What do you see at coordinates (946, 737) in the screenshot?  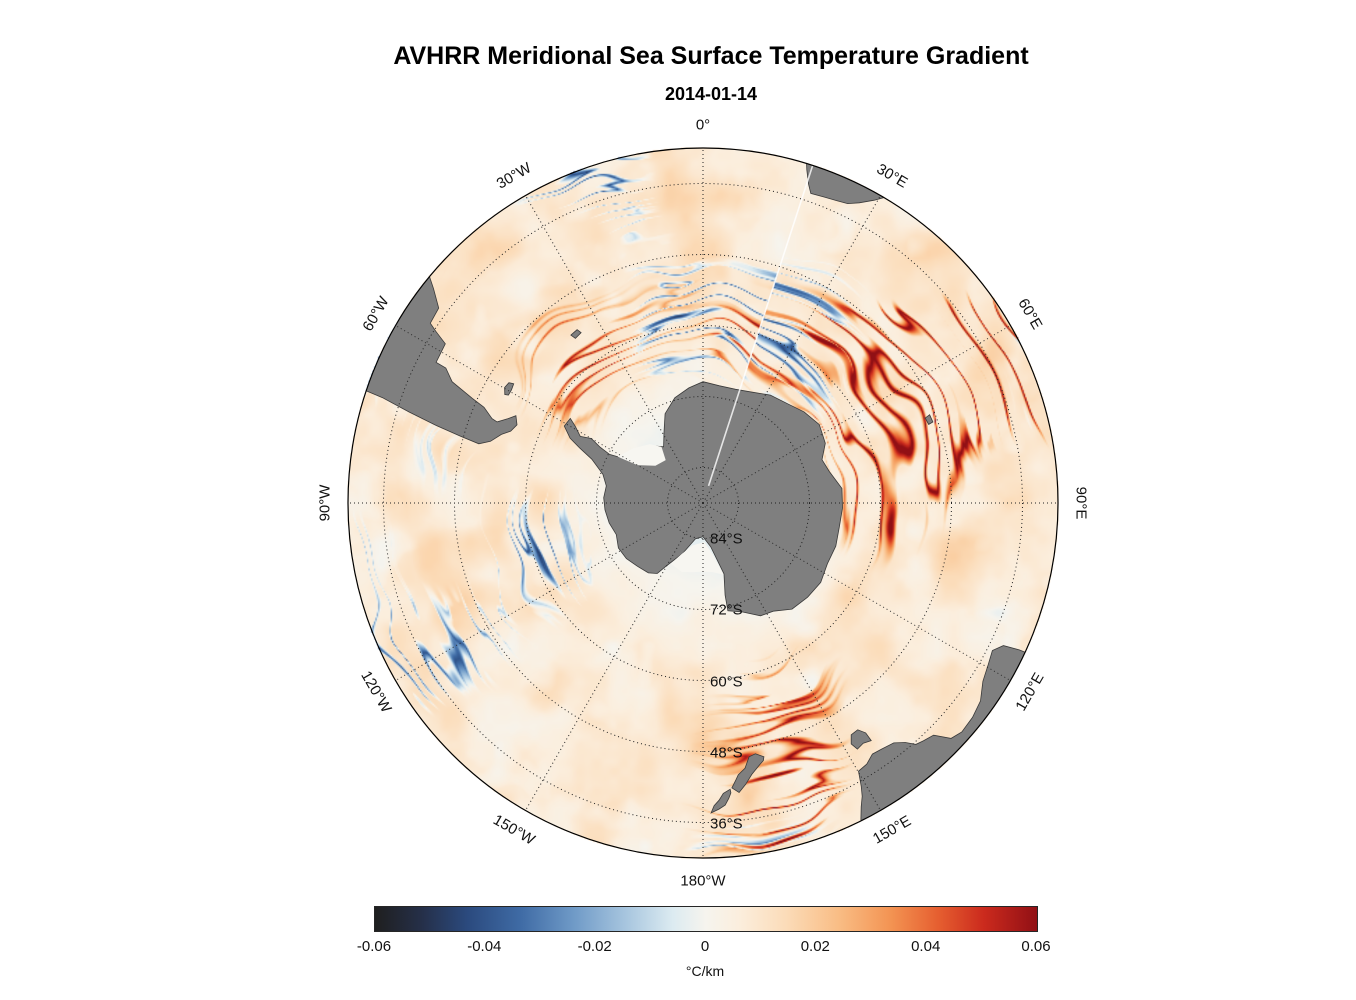 I see `land-australia` at bounding box center [946, 737].